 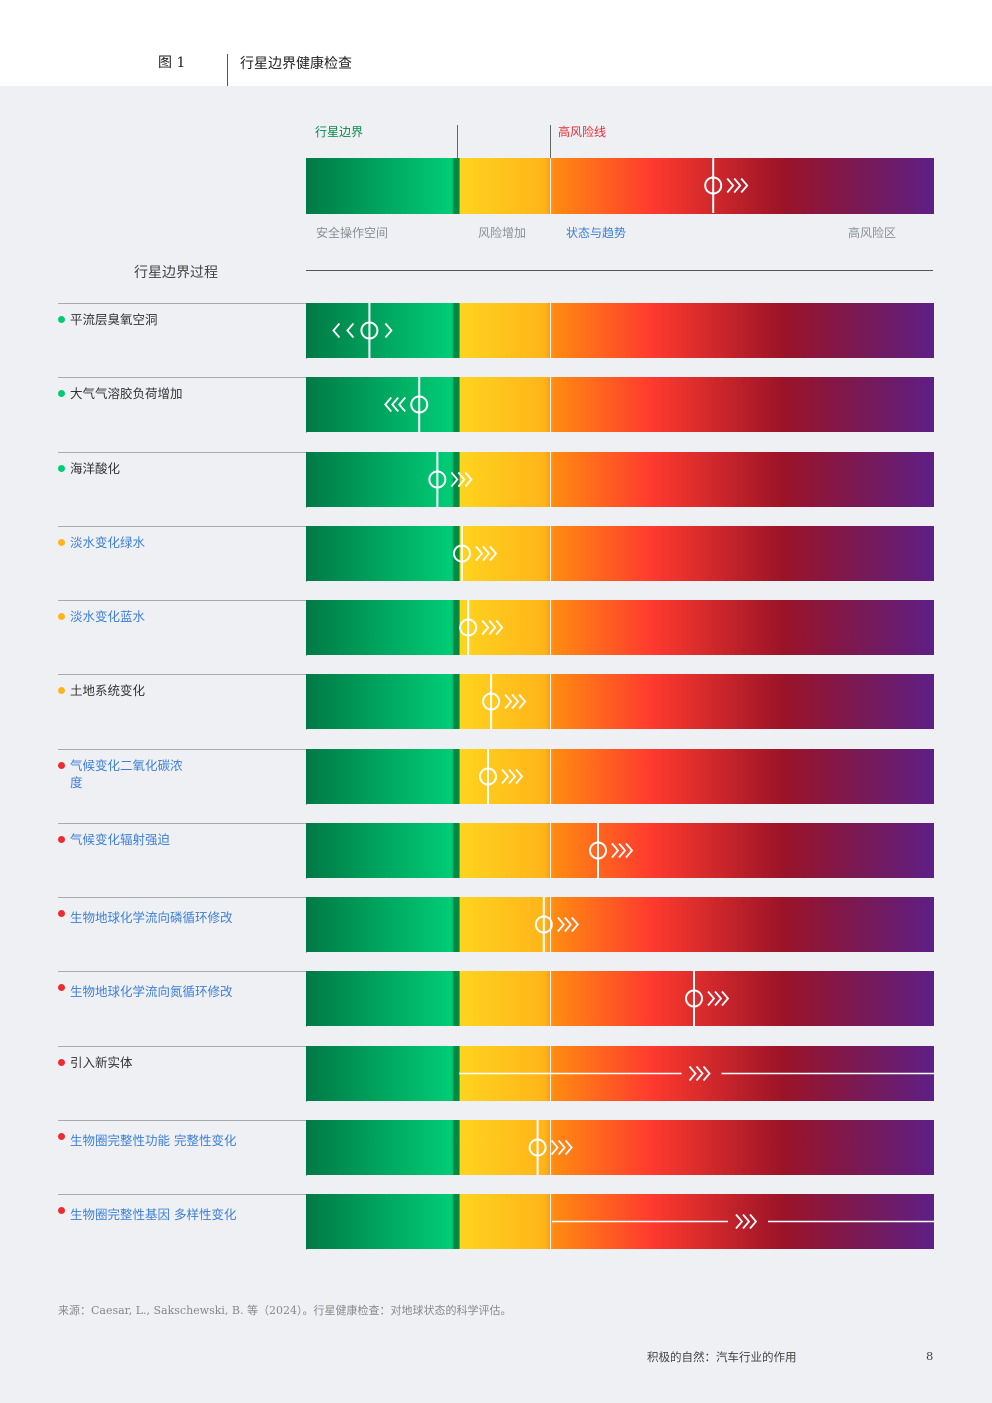 What do you see at coordinates (596, 233) in the screenshot?
I see `zone-label-status: 状态与趋势` at bounding box center [596, 233].